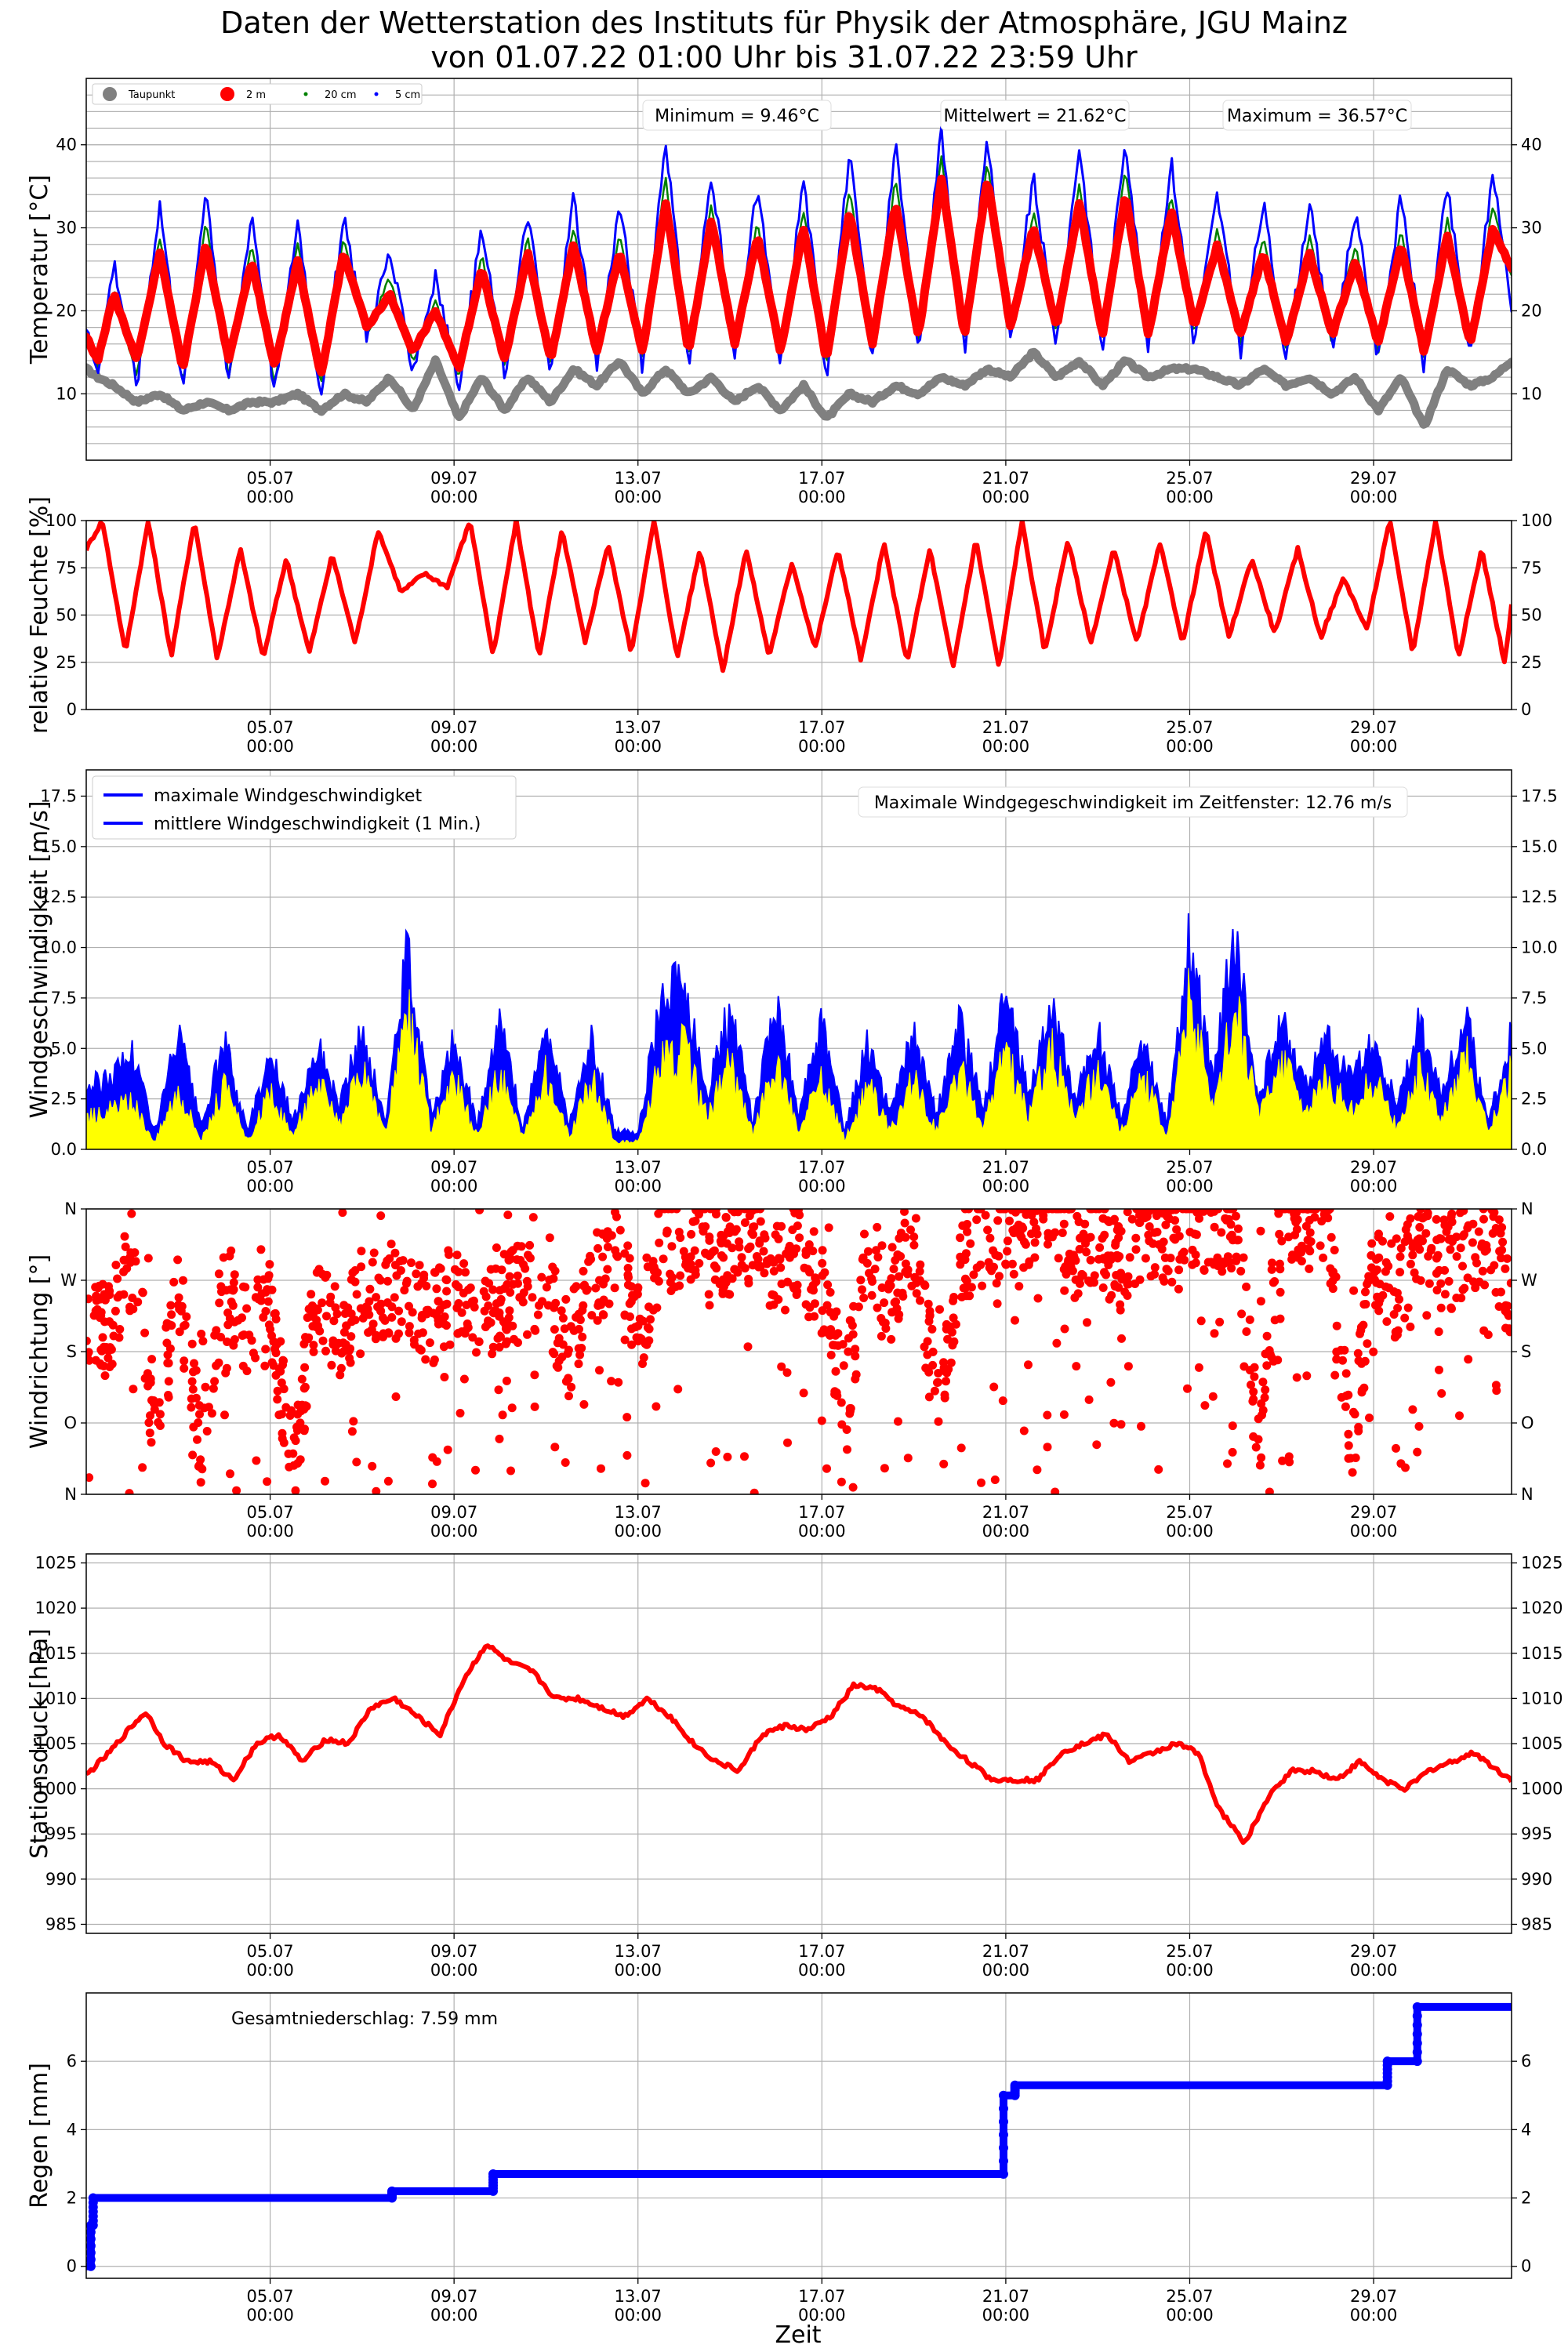  Describe the element at coordinates (66, 567) in the screenshot. I see `y-tick-label-left: 75` at that location.